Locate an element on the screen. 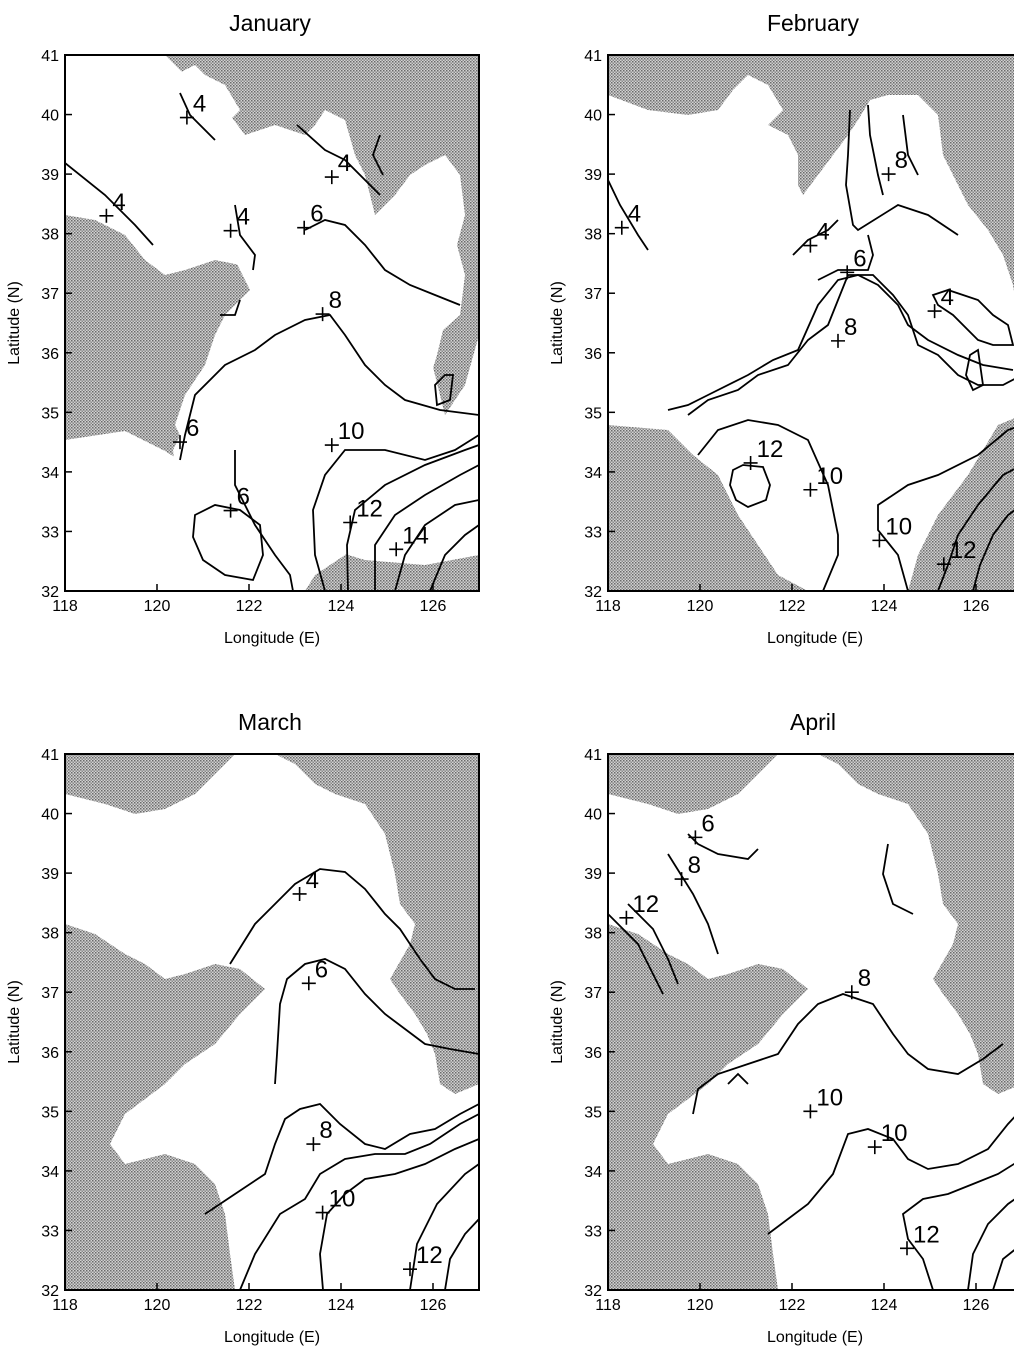  y-tick-label: 38 is located at coordinates (593, 235).